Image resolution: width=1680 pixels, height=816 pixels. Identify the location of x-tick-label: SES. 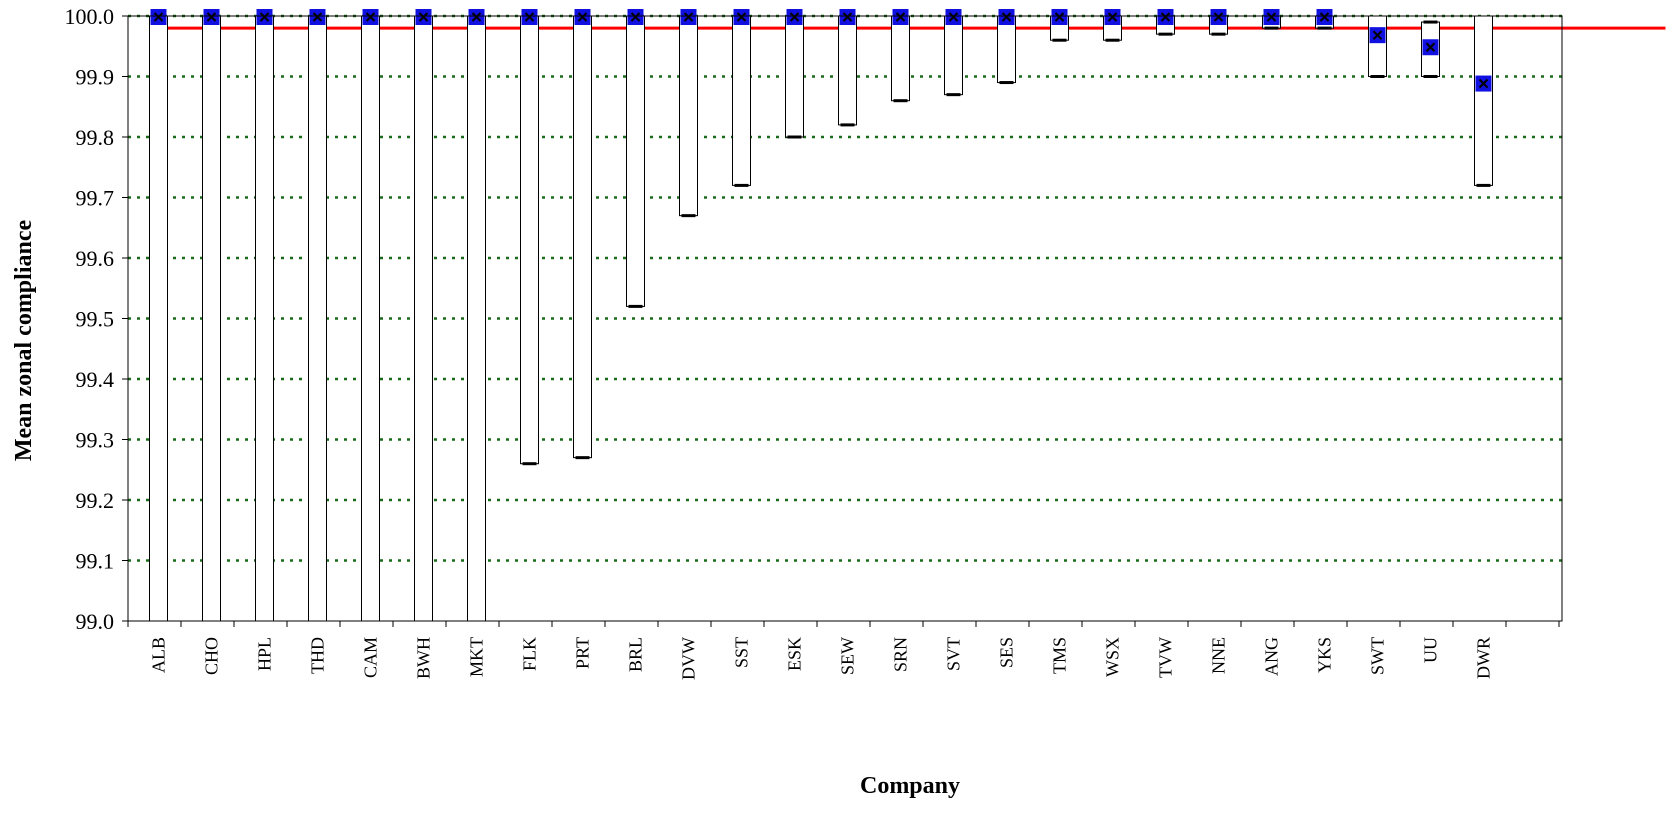
(1007, 652).